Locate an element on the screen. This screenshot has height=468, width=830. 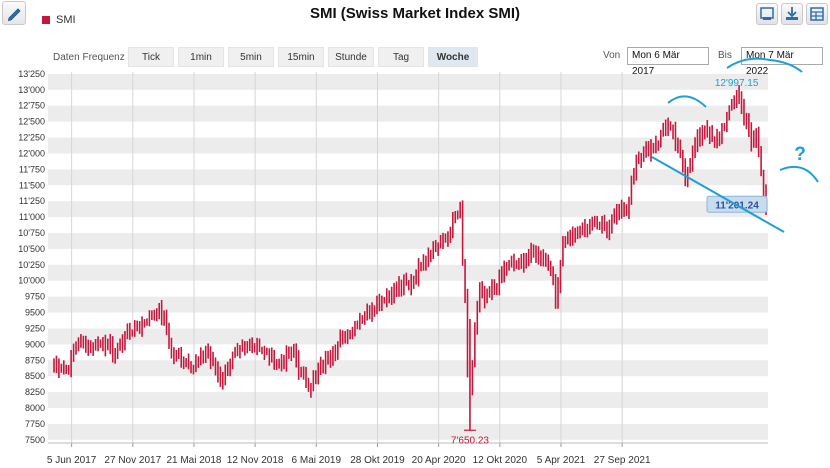
pencil-icon is located at coordinates (14, 15).